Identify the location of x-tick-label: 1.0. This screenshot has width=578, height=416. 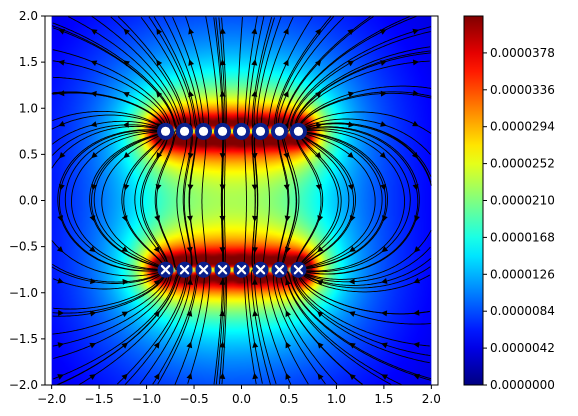
(336, 399).